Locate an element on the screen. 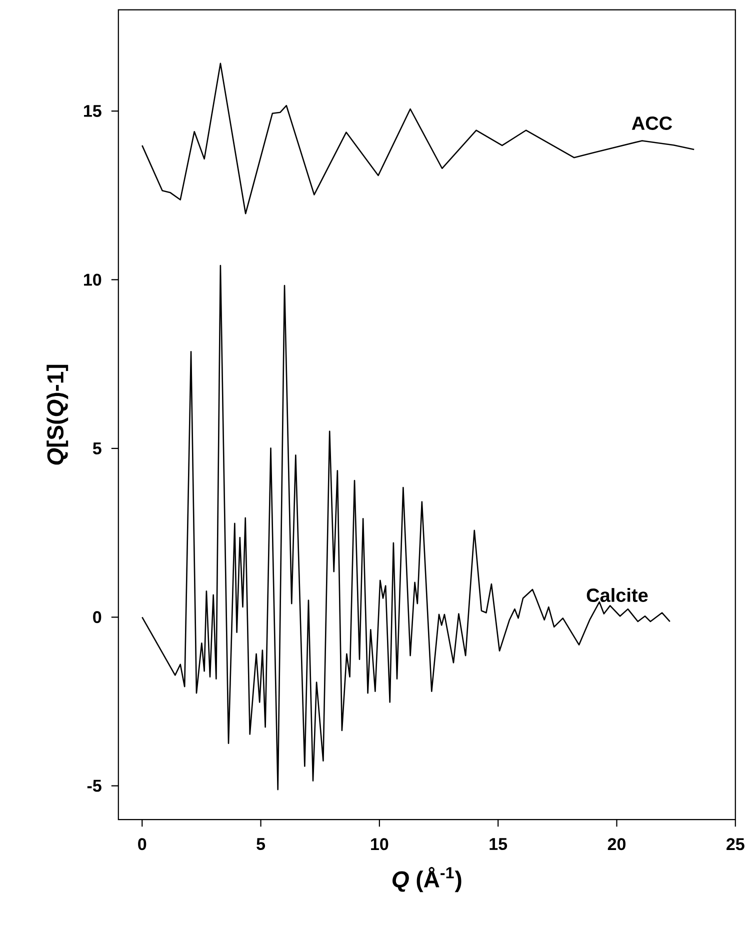 The image size is (751, 931). y-tick-label: 0 is located at coordinates (97, 617).